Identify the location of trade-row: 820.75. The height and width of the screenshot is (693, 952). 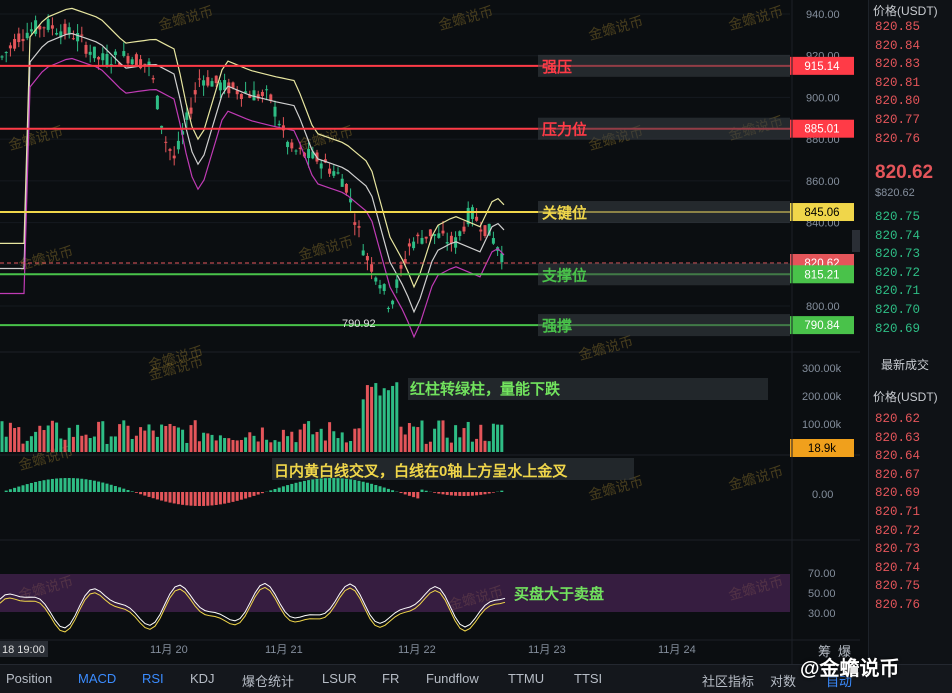
(897, 586).